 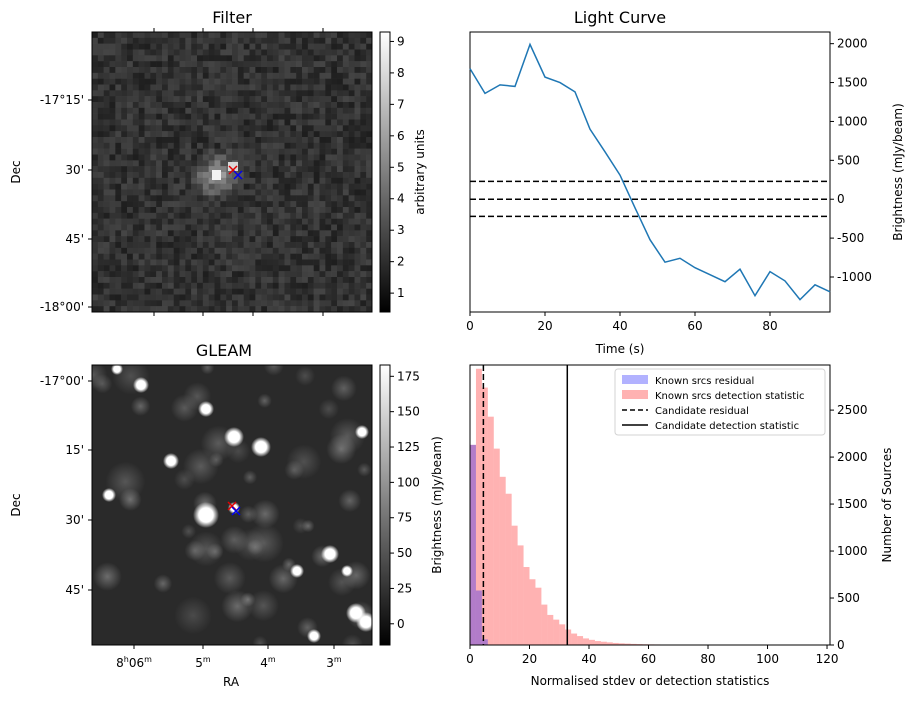 I want to click on x-tick-label: 60, so click(x=694, y=326).